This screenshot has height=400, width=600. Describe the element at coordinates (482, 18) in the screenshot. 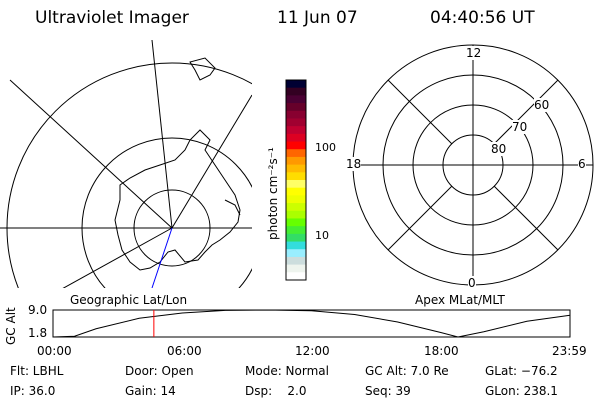

I see `time-label: 04:40:56 UT` at that location.